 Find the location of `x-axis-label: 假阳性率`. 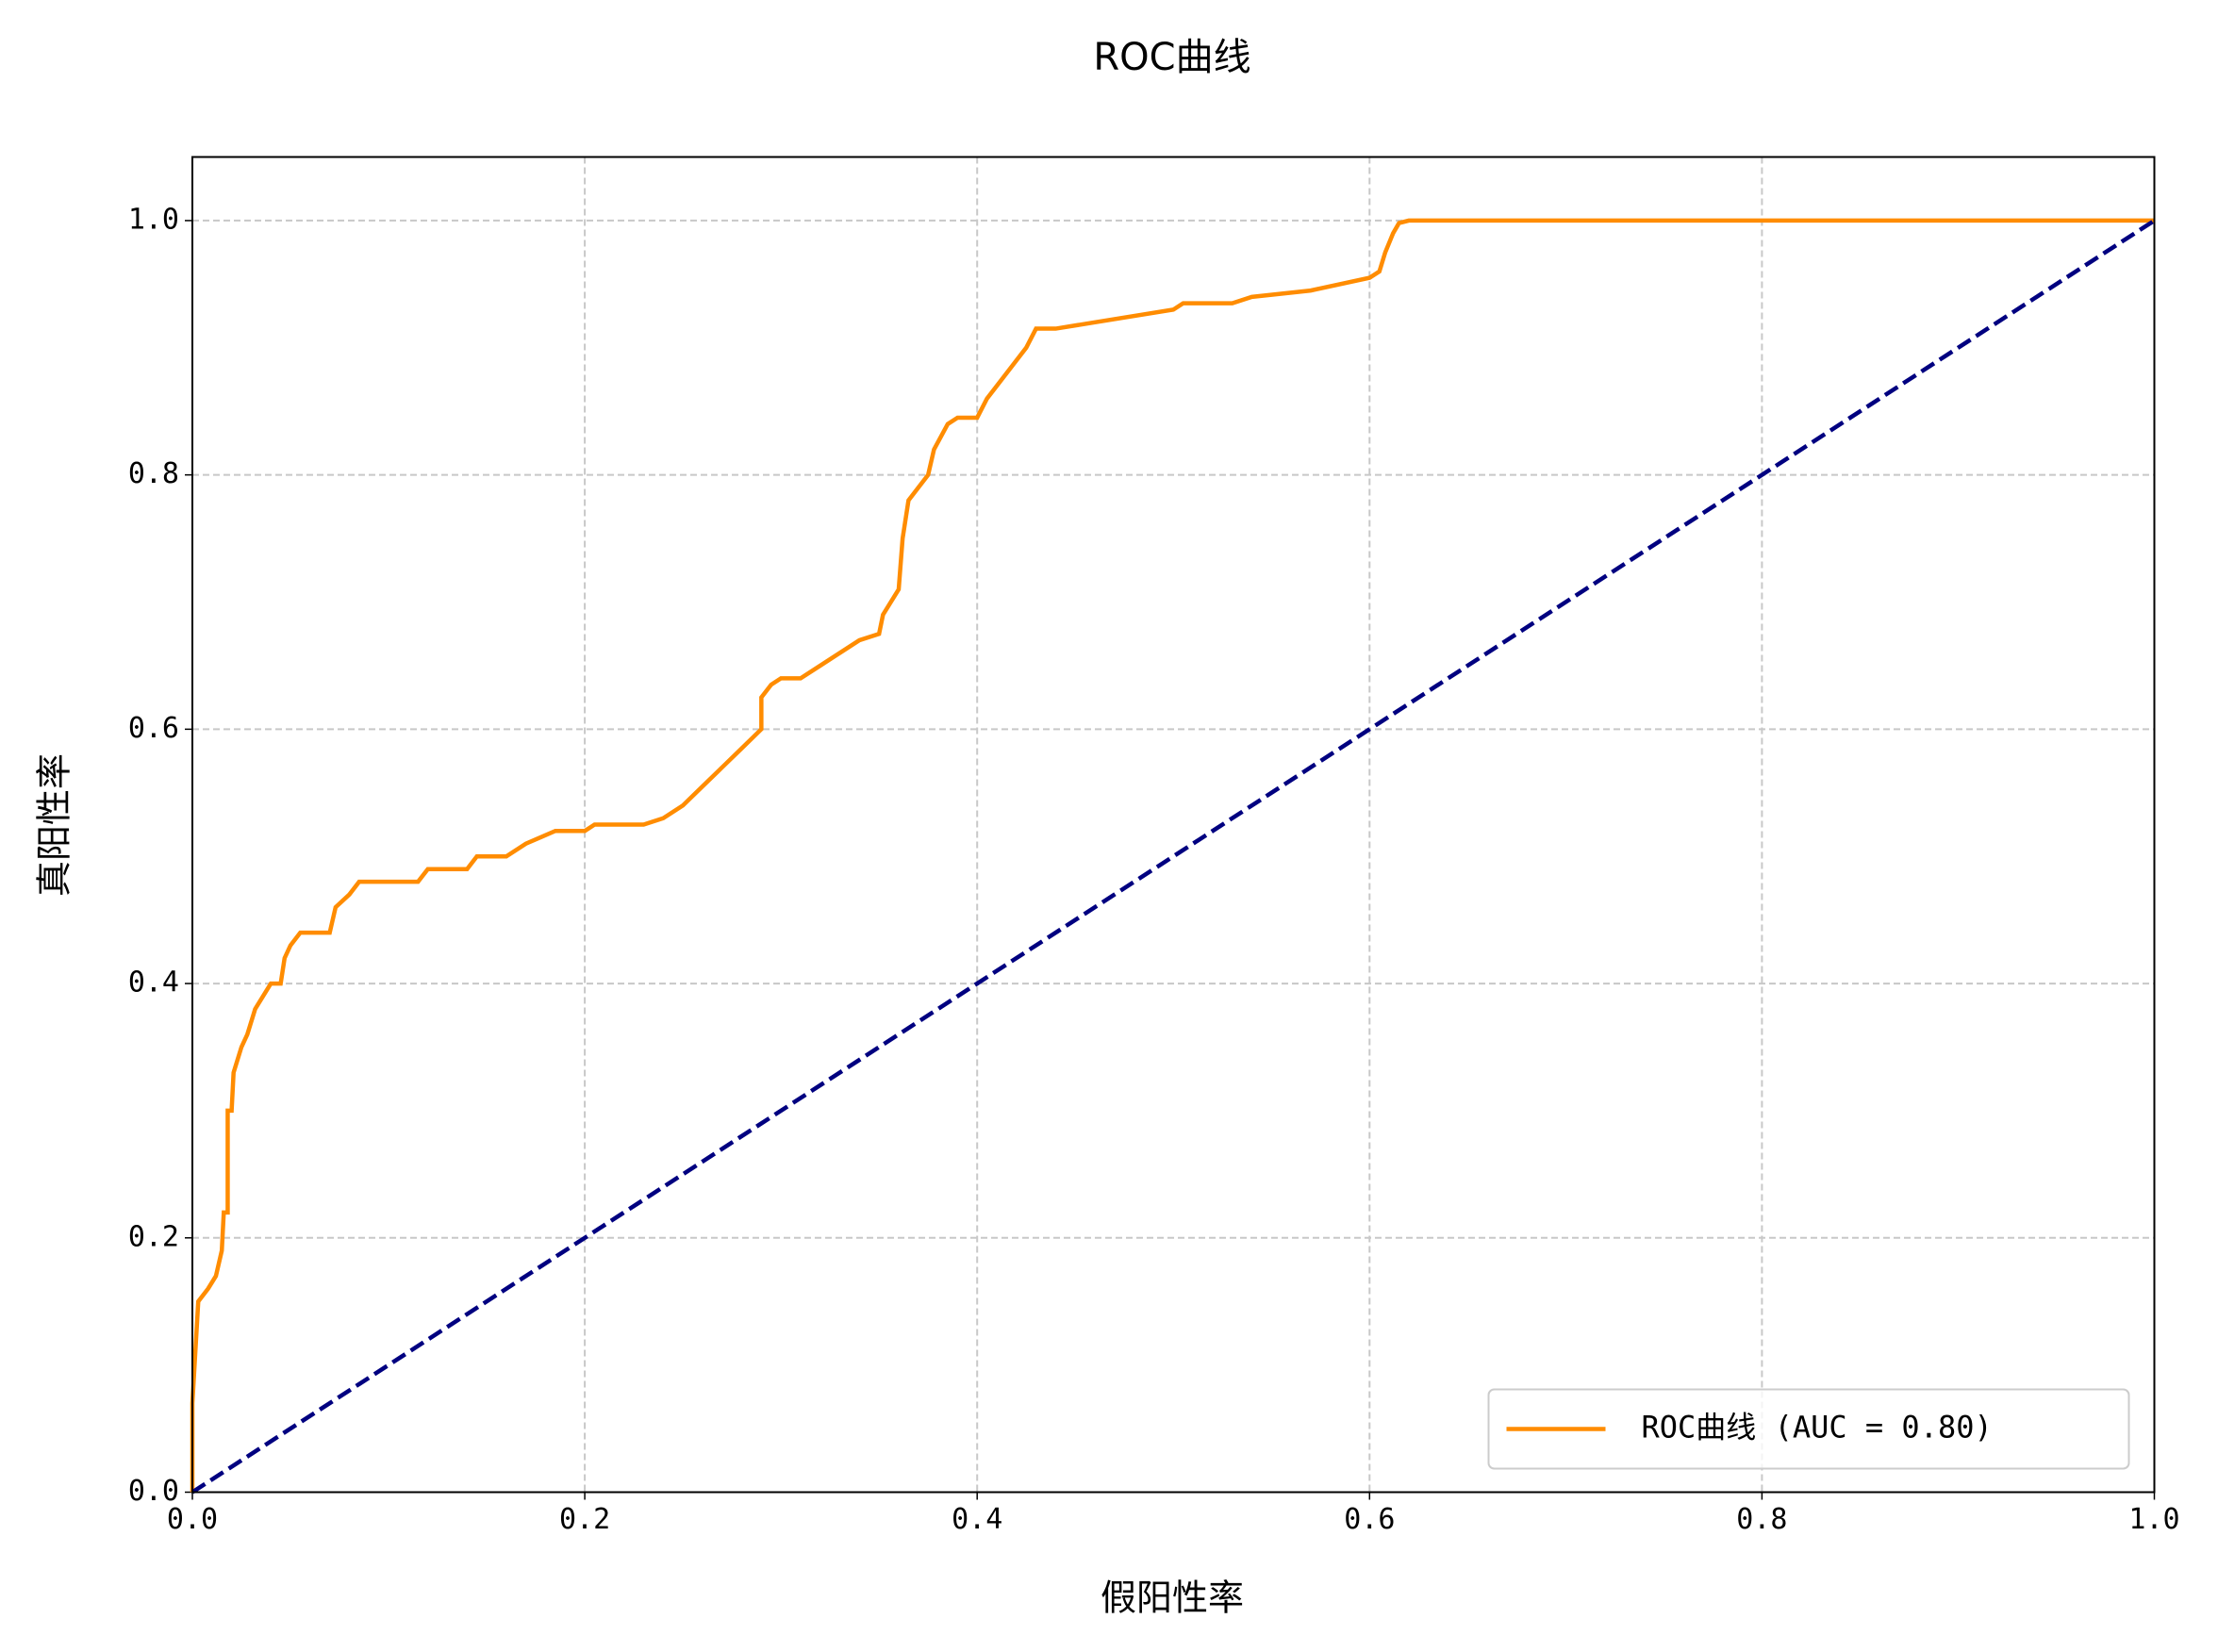

x-axis-label: 假阳性率 is located at coordinates (1172, 1598).